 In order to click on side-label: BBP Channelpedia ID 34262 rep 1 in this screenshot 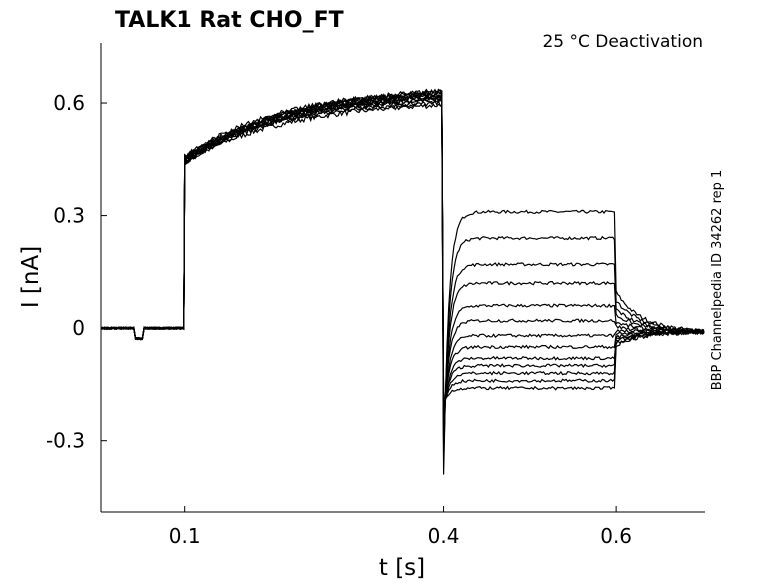, I will do `click(717, 280)`.